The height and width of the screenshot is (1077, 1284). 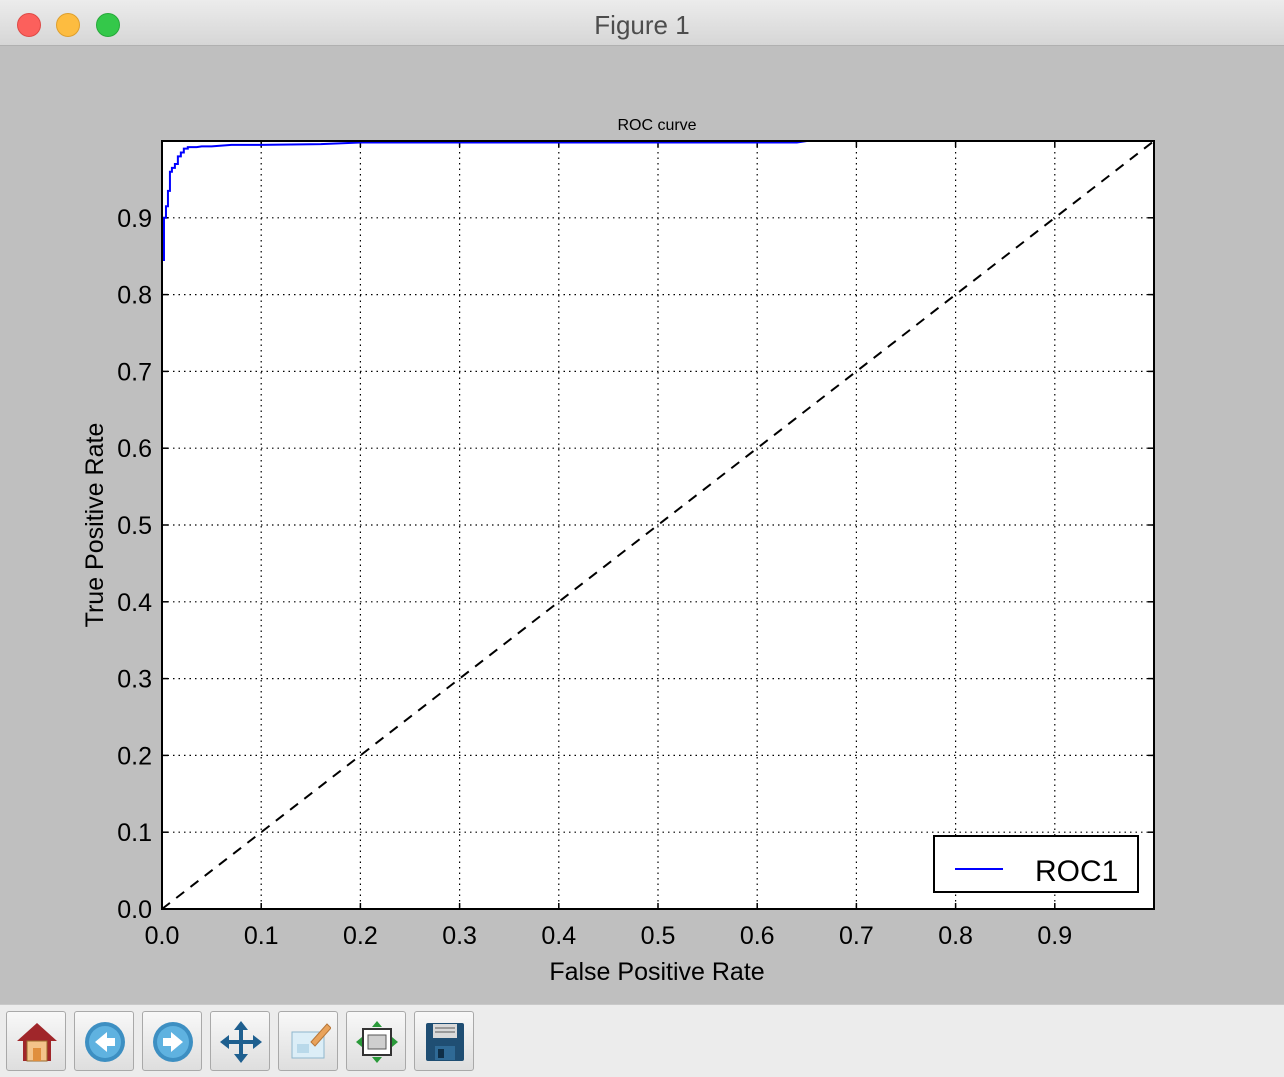 What do you see at coordinates (558, 936) in the screenshot?
I see `x-tick-label: 0.4` at bounding box center [558, 936].